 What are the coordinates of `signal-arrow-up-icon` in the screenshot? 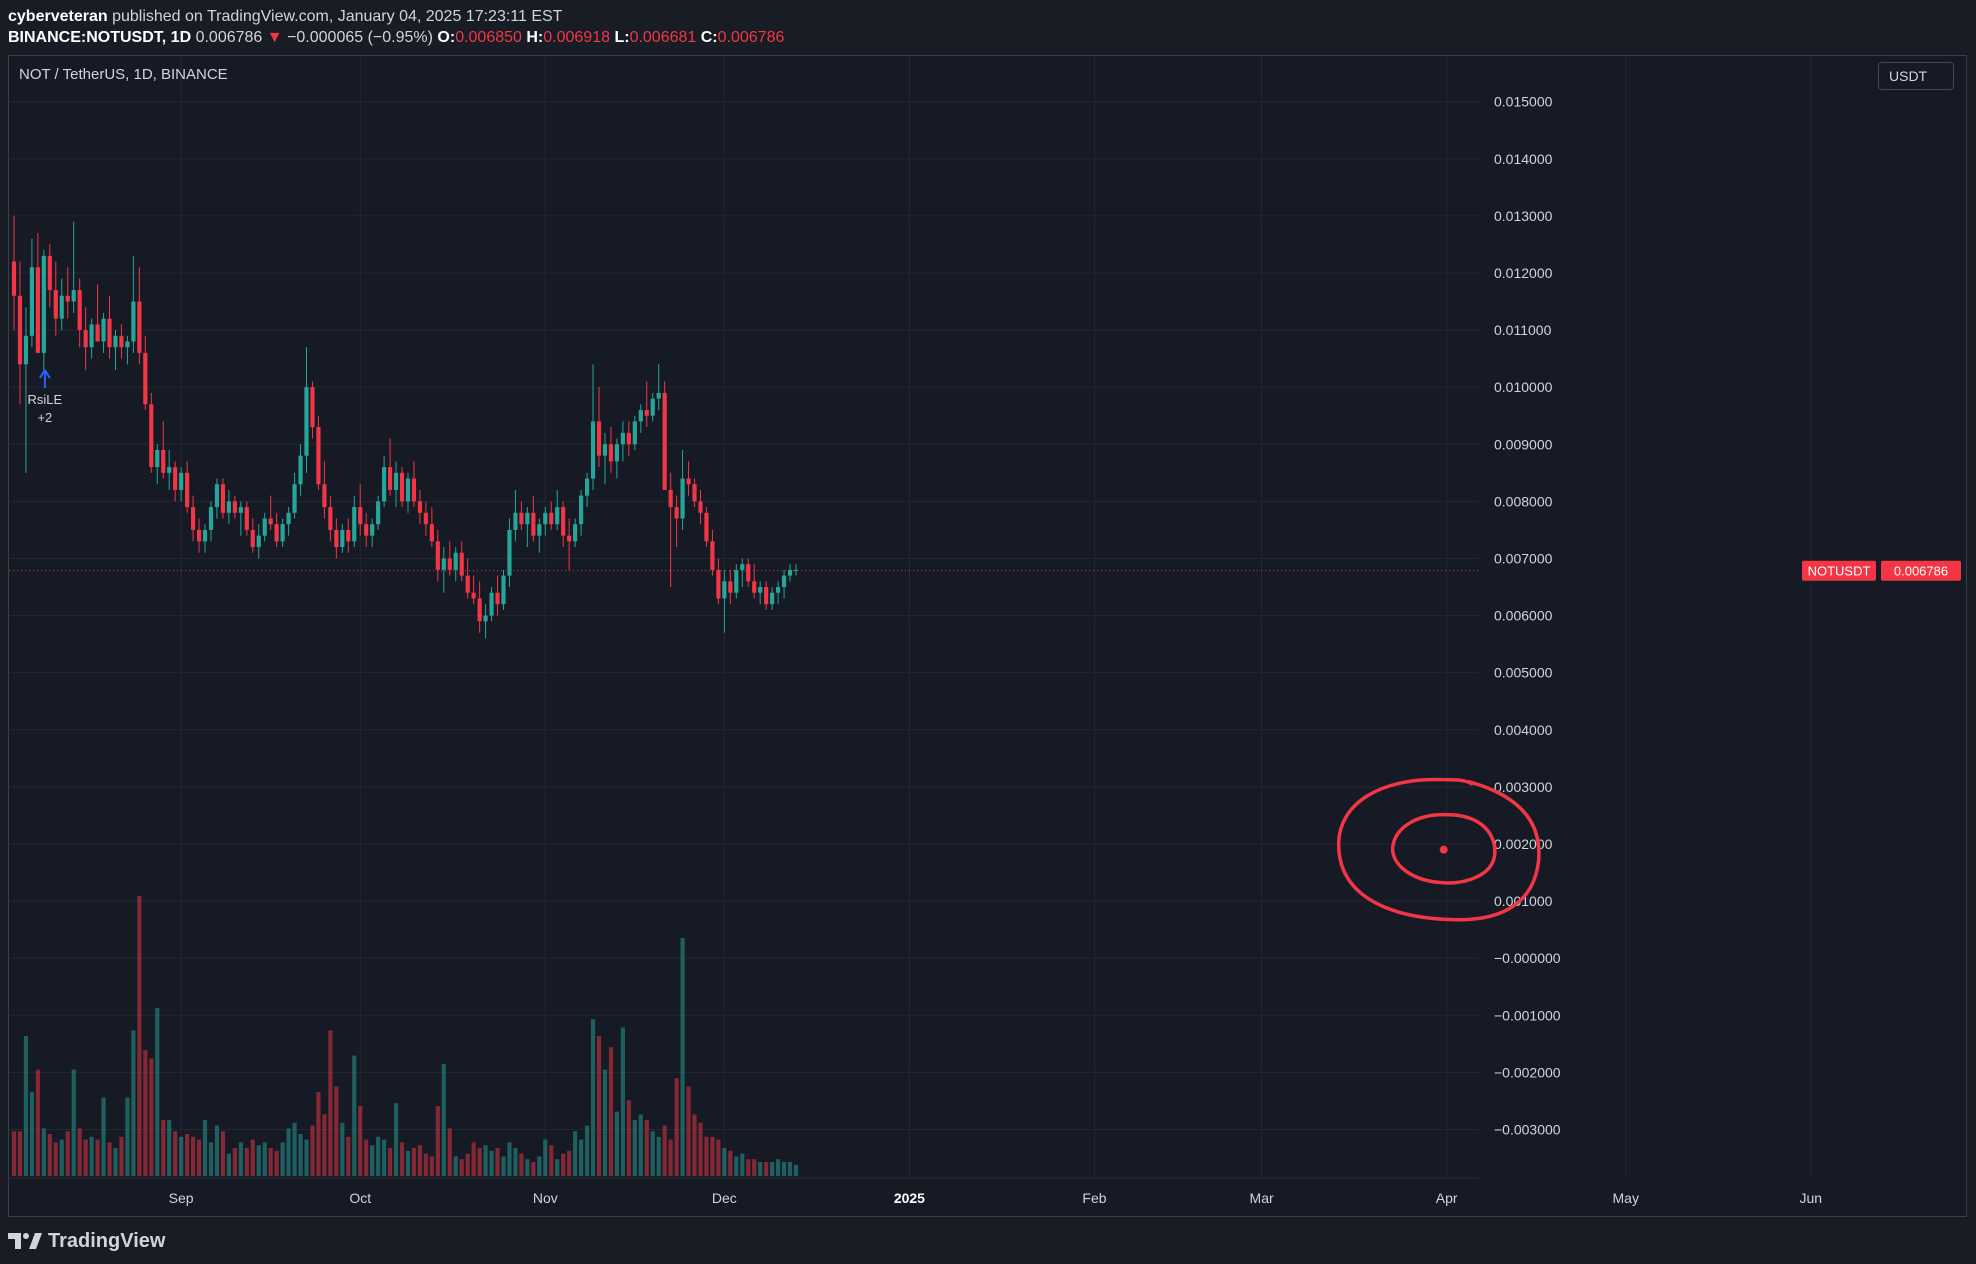 It's located at (45, 379).